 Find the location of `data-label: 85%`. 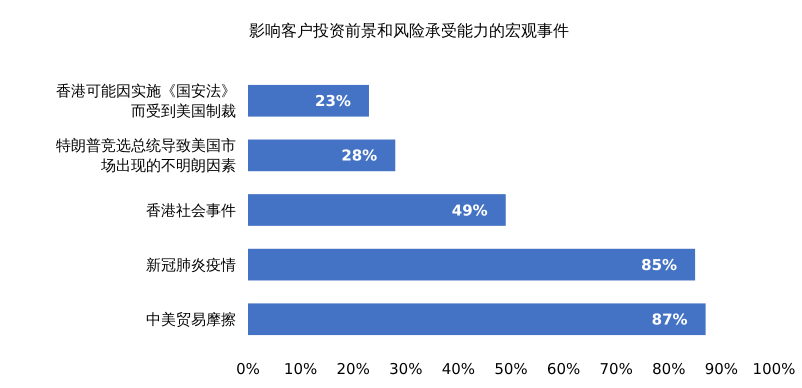

data-label: 85% is located at coordinates (659, 265).